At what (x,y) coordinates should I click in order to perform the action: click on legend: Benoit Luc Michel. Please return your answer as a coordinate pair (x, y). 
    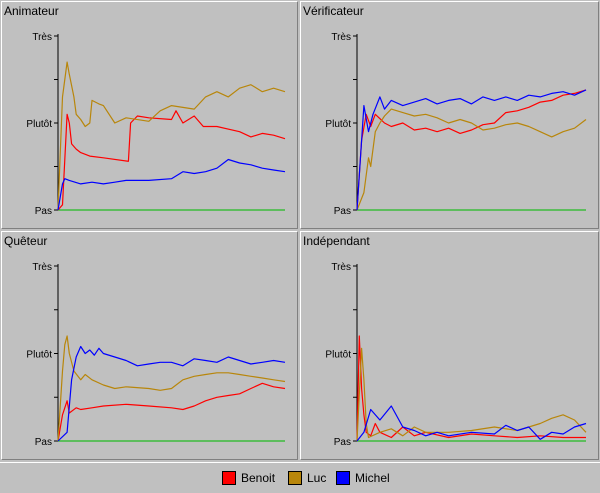
    Looking at the image, I should click on (300, 477).